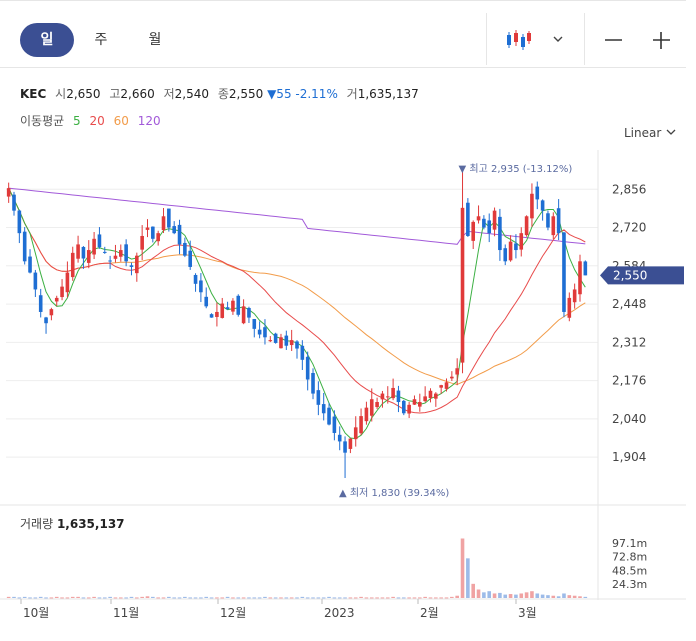 This screenshot has width=696, height=641. I want to click on volume-legend: 거래량 1,635,137, so click(72, 523).